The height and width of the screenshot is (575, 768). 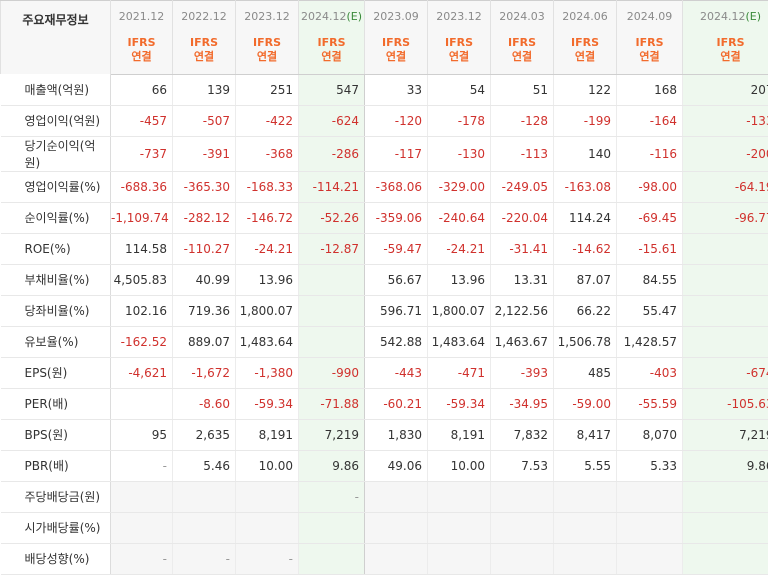 I want to click on value-cell: 5.46, so click(x=204, y=466).